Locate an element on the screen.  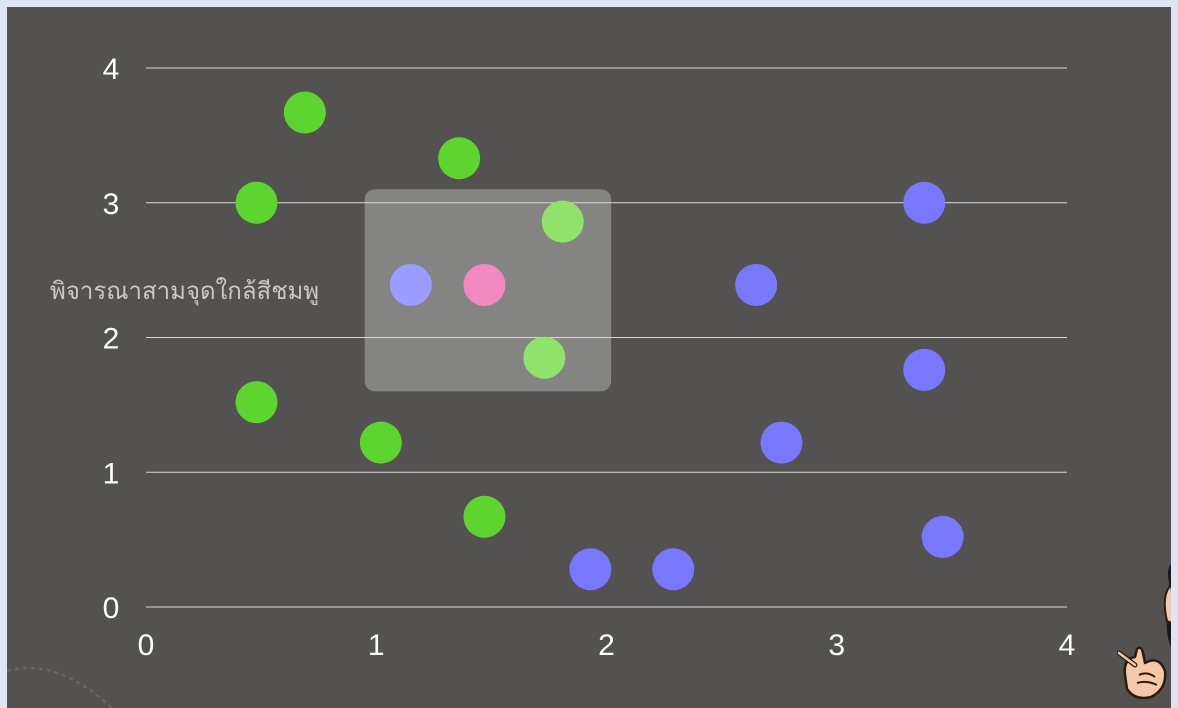
x-tick-label: 3 is located at coordinates (836, 645).